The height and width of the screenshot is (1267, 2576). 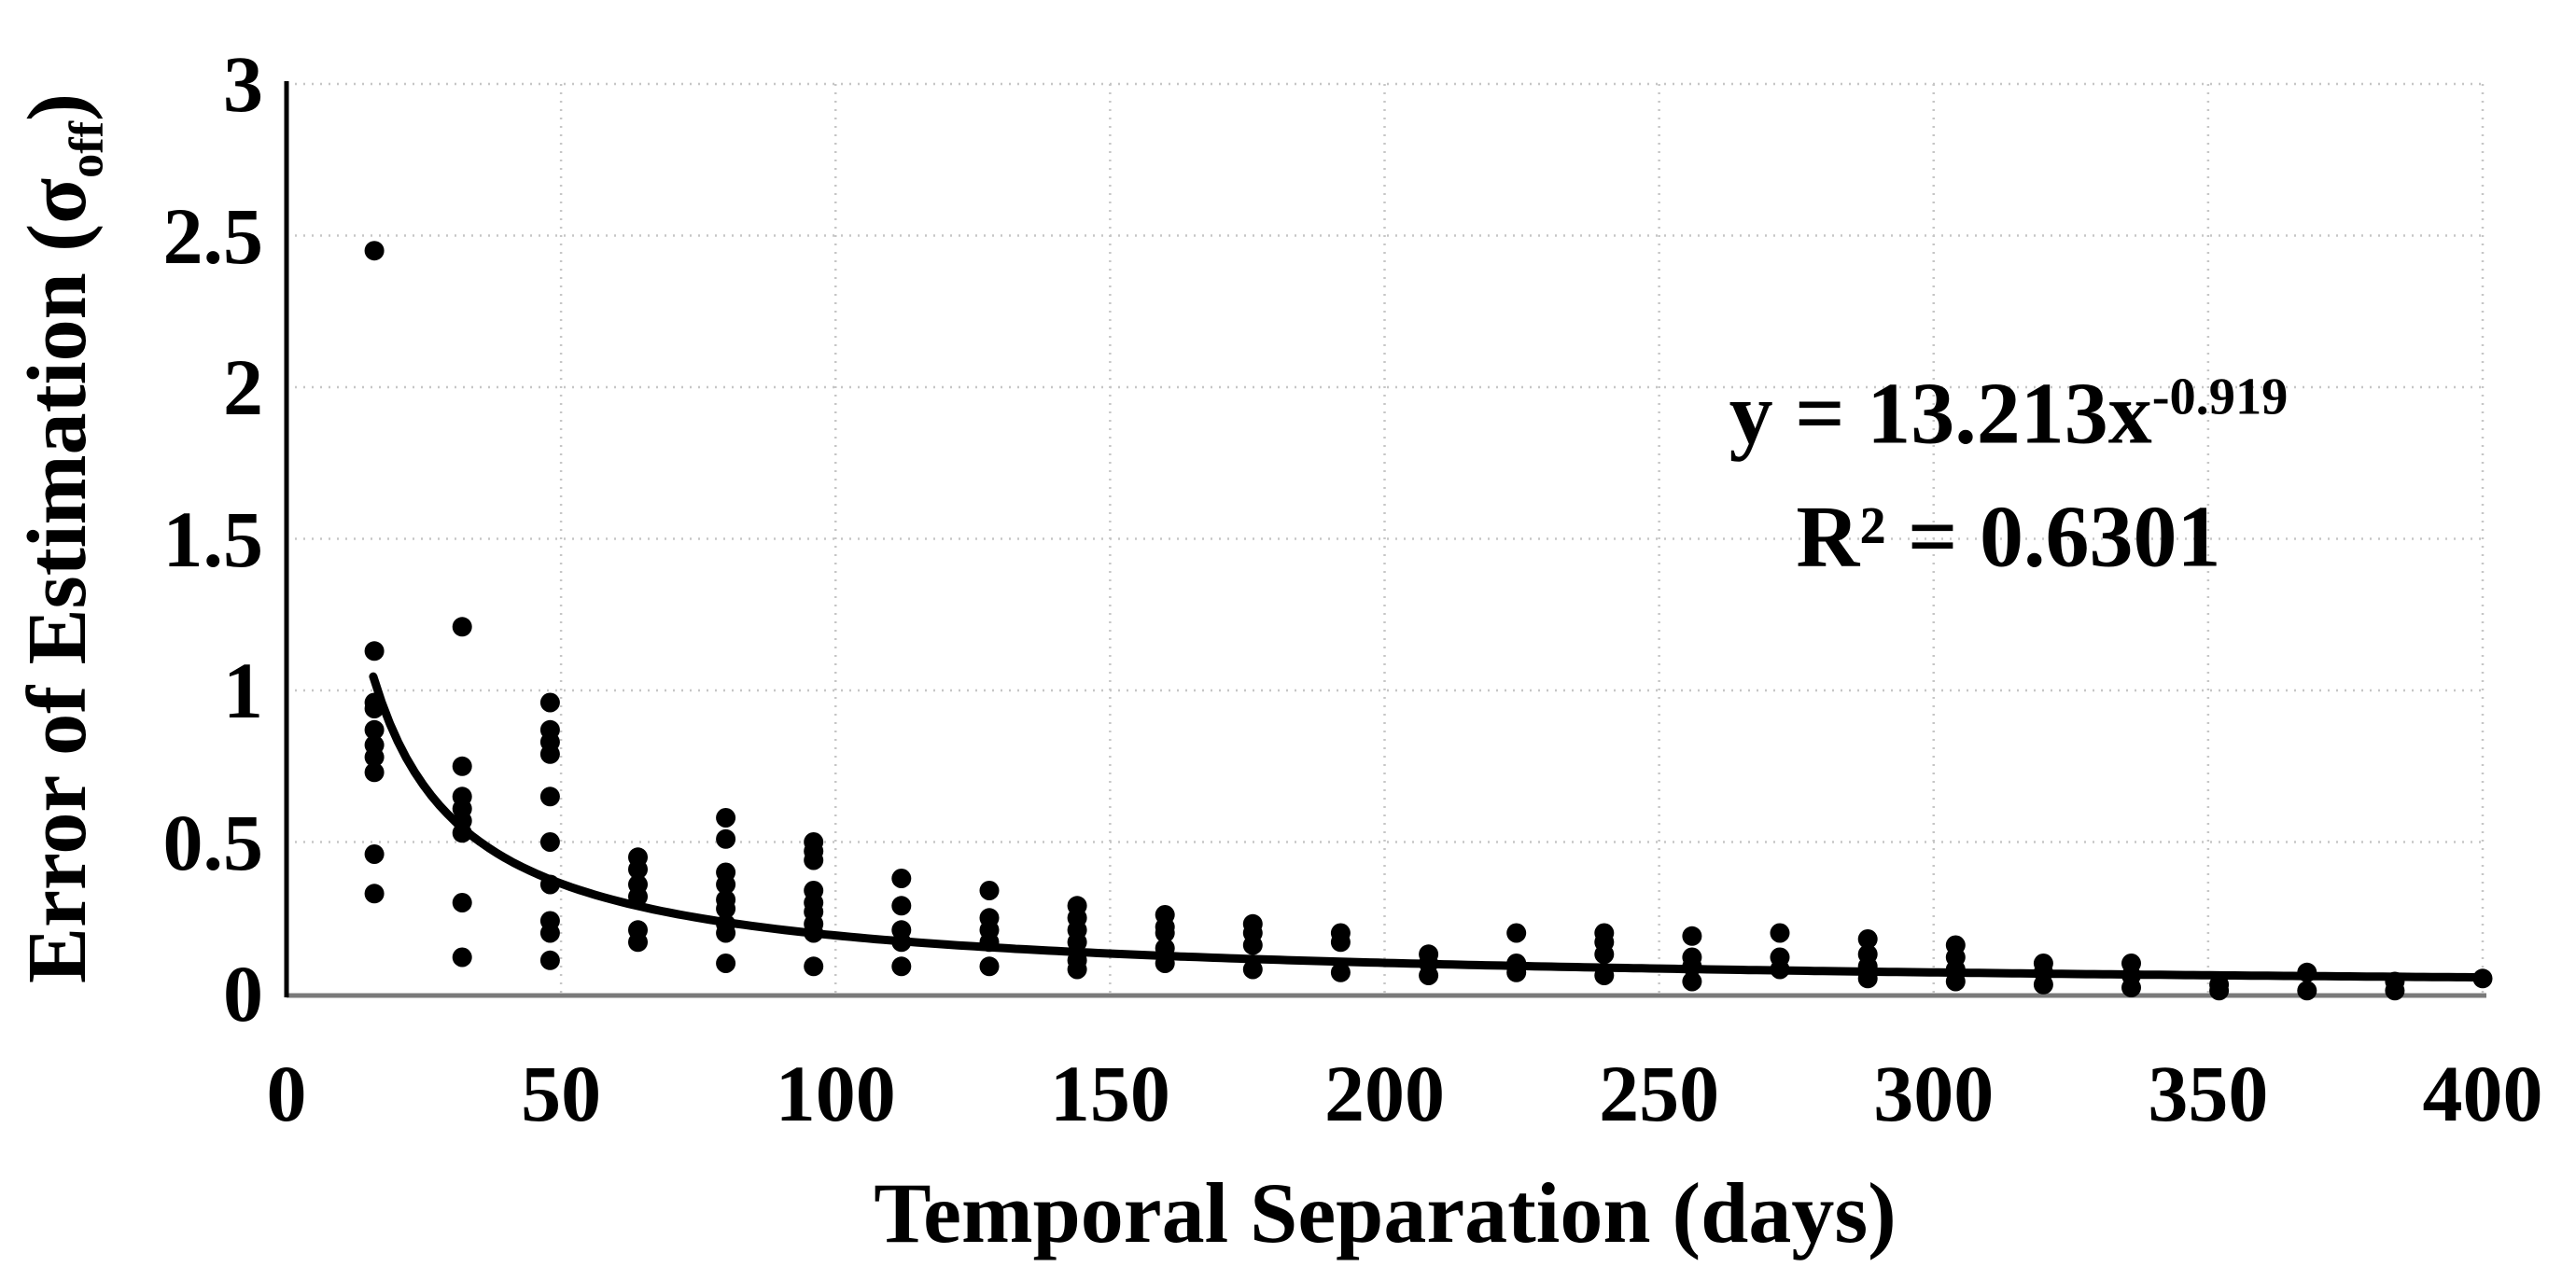 I want to click on x-tick-label: 150, so click(x=1109, y=1093).